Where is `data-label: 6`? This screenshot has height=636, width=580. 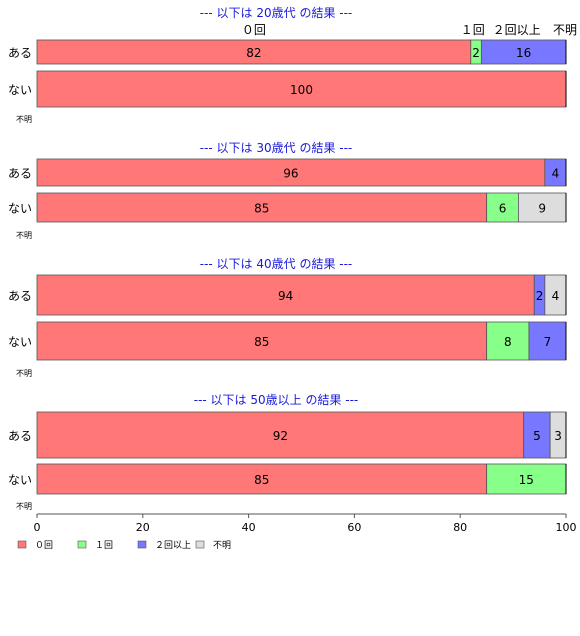 data-label: 6 is located at coordinates (503, 209).